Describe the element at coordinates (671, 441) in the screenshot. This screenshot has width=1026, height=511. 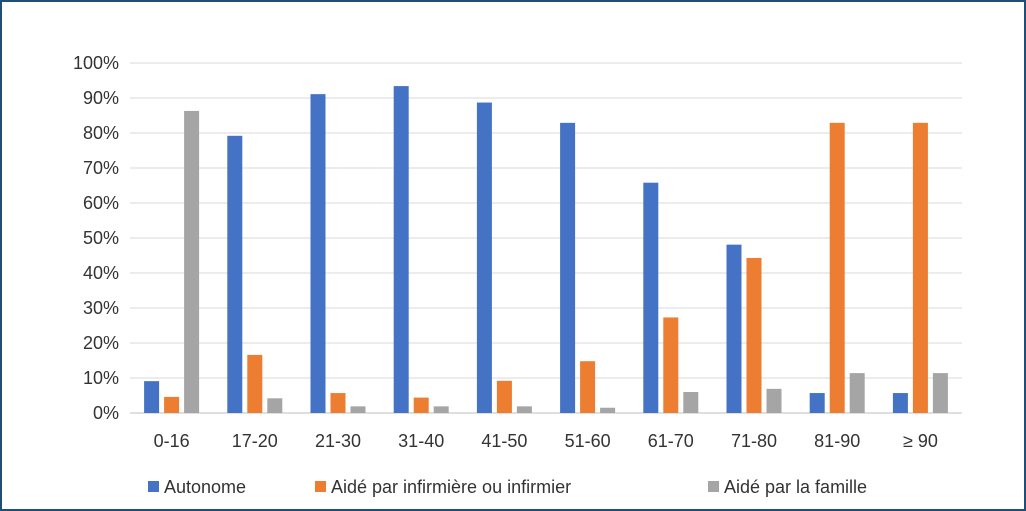
I see `x-tick-label: 61-70` at that location.